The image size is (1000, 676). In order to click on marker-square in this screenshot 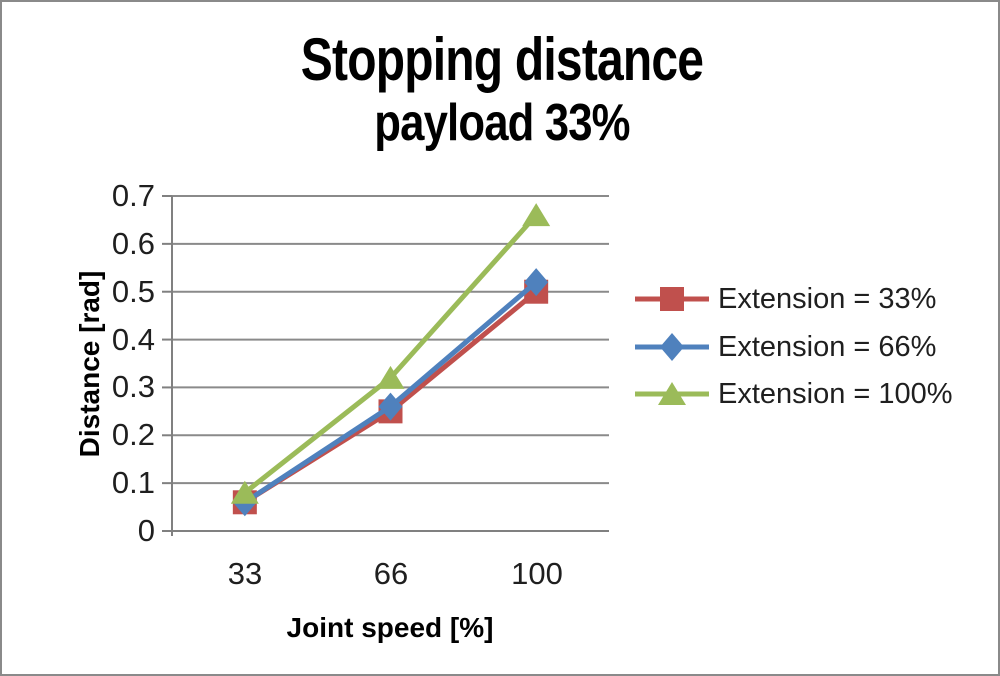, I will do `click(672, 299)`.